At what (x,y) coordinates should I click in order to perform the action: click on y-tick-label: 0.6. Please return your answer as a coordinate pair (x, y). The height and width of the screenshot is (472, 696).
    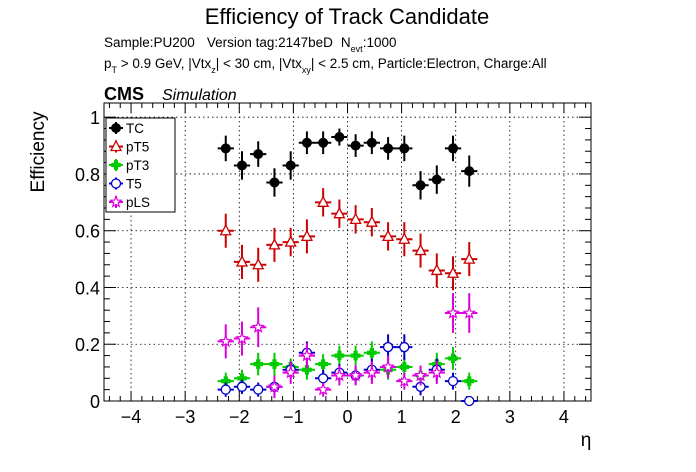
    Looking at the image, I should click on (87, 232).